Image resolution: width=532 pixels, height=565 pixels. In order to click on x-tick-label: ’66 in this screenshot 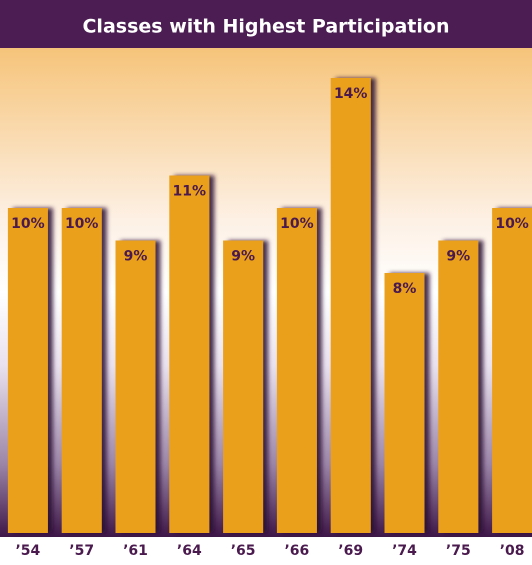, I will do `click(296, 551)`.